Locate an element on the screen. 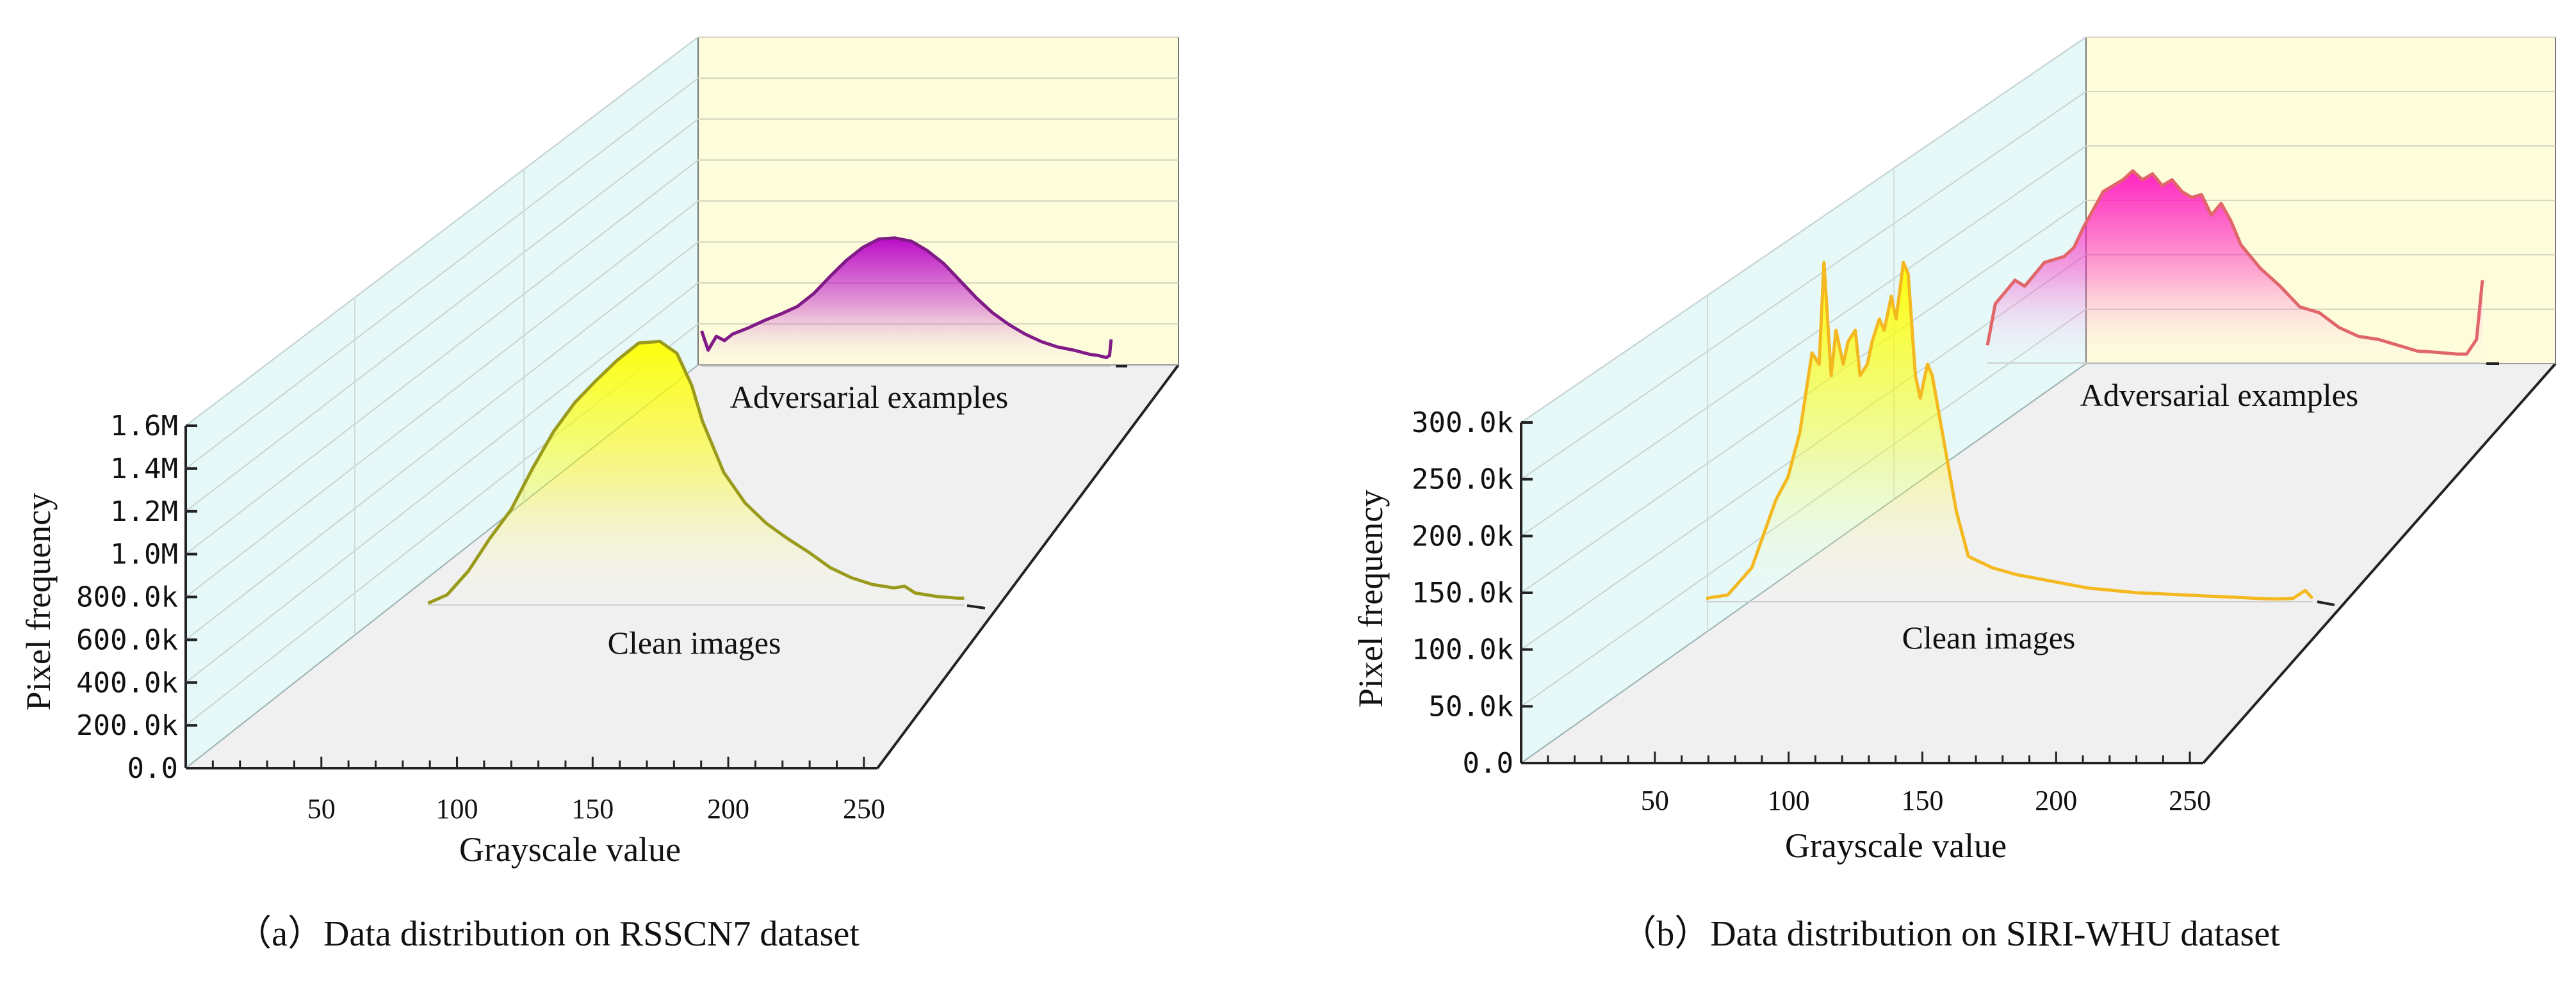  y-tick-label: 1.0M is located at coordinates (144, 555).